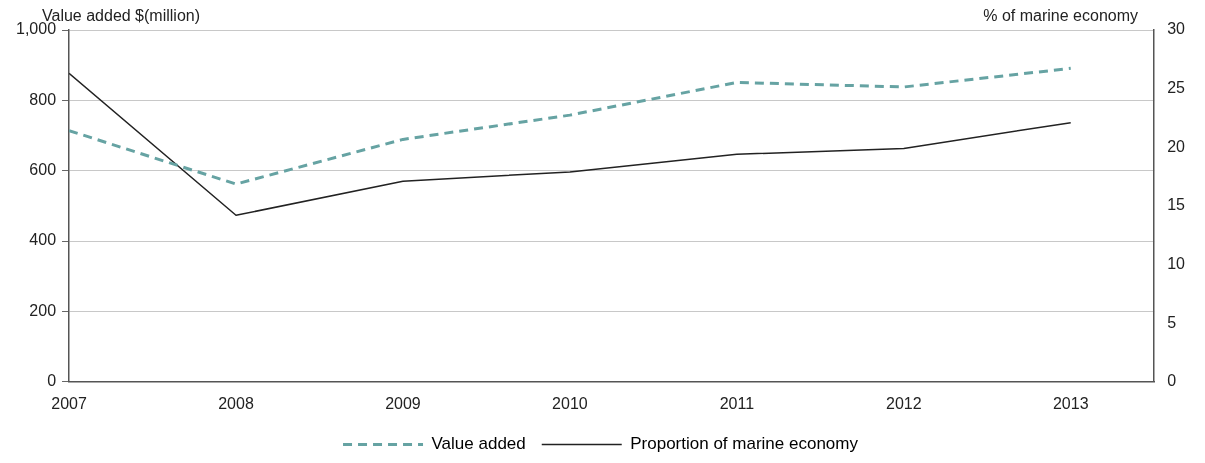  Describe the element at coordinates (36, 29) in the screenshot. I see `y-tick-label: 1,000` at that location.